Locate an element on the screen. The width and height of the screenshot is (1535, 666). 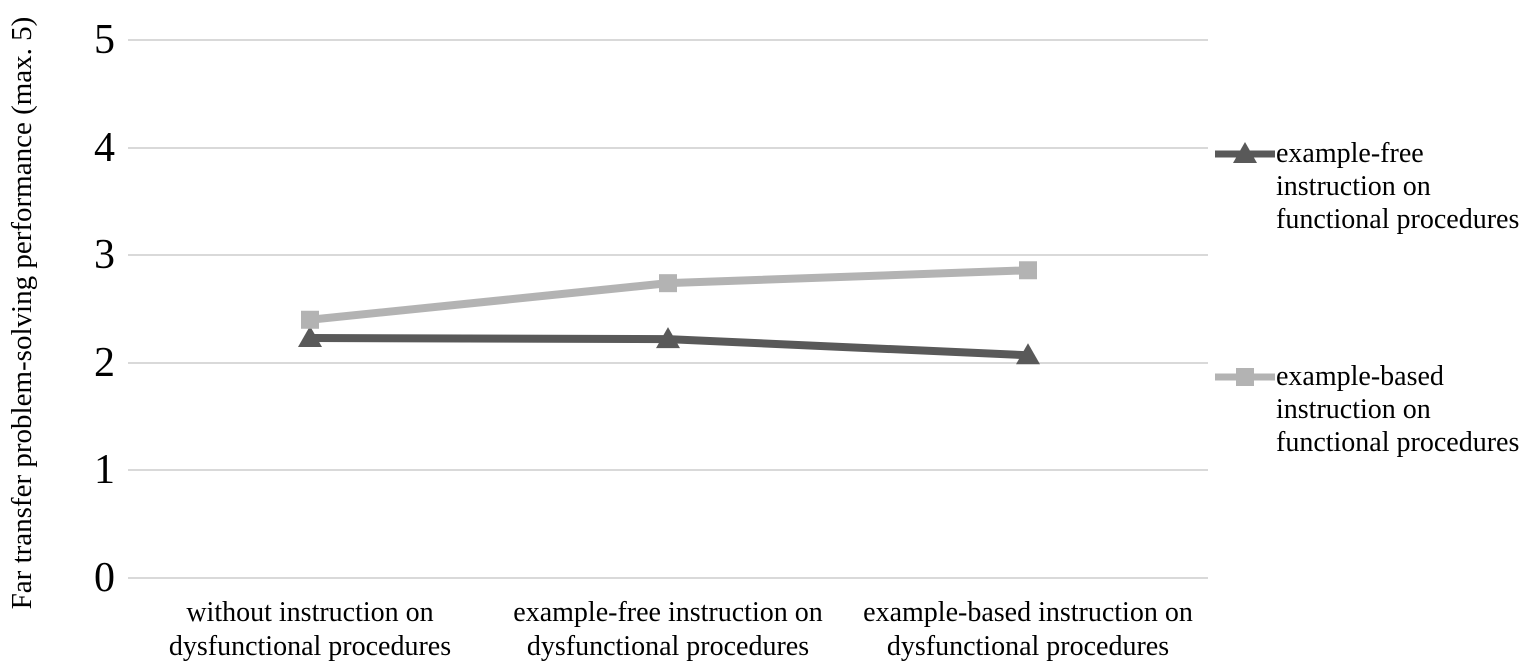
y-tick-label: 5 is located at coordinates (104, 40).